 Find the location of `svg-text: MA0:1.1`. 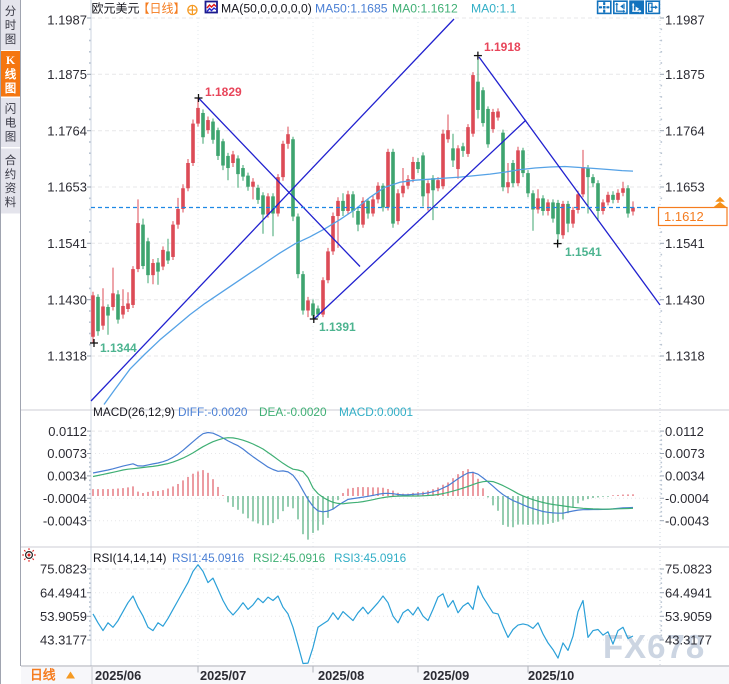

svg-text: MA0:1.1 is located at coordinates (494, 9).